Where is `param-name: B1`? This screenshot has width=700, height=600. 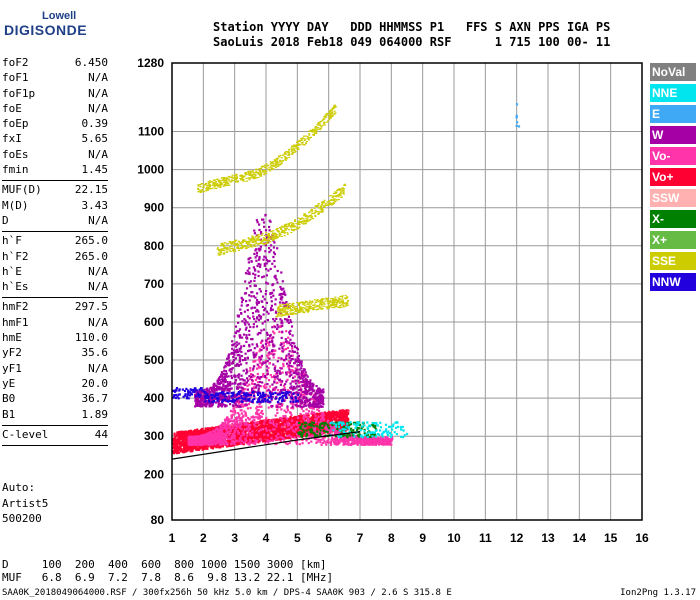 param-name: B1 is located at coordinates (9, 414).